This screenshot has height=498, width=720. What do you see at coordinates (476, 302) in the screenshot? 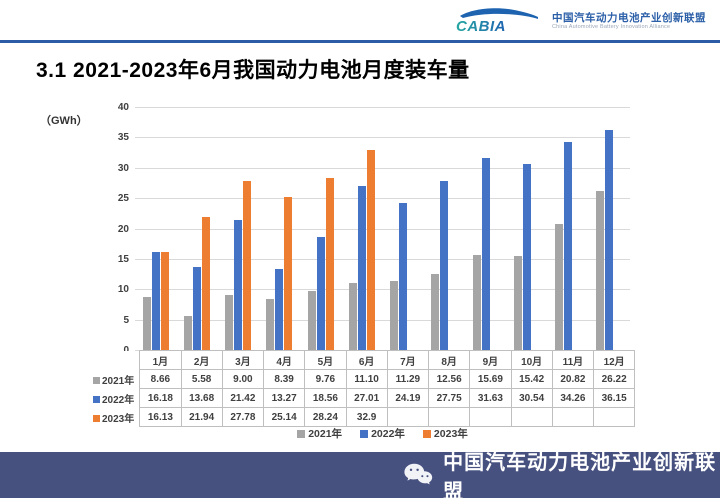
I see `bar-2021年-9月` at bounding box center [476, 302].